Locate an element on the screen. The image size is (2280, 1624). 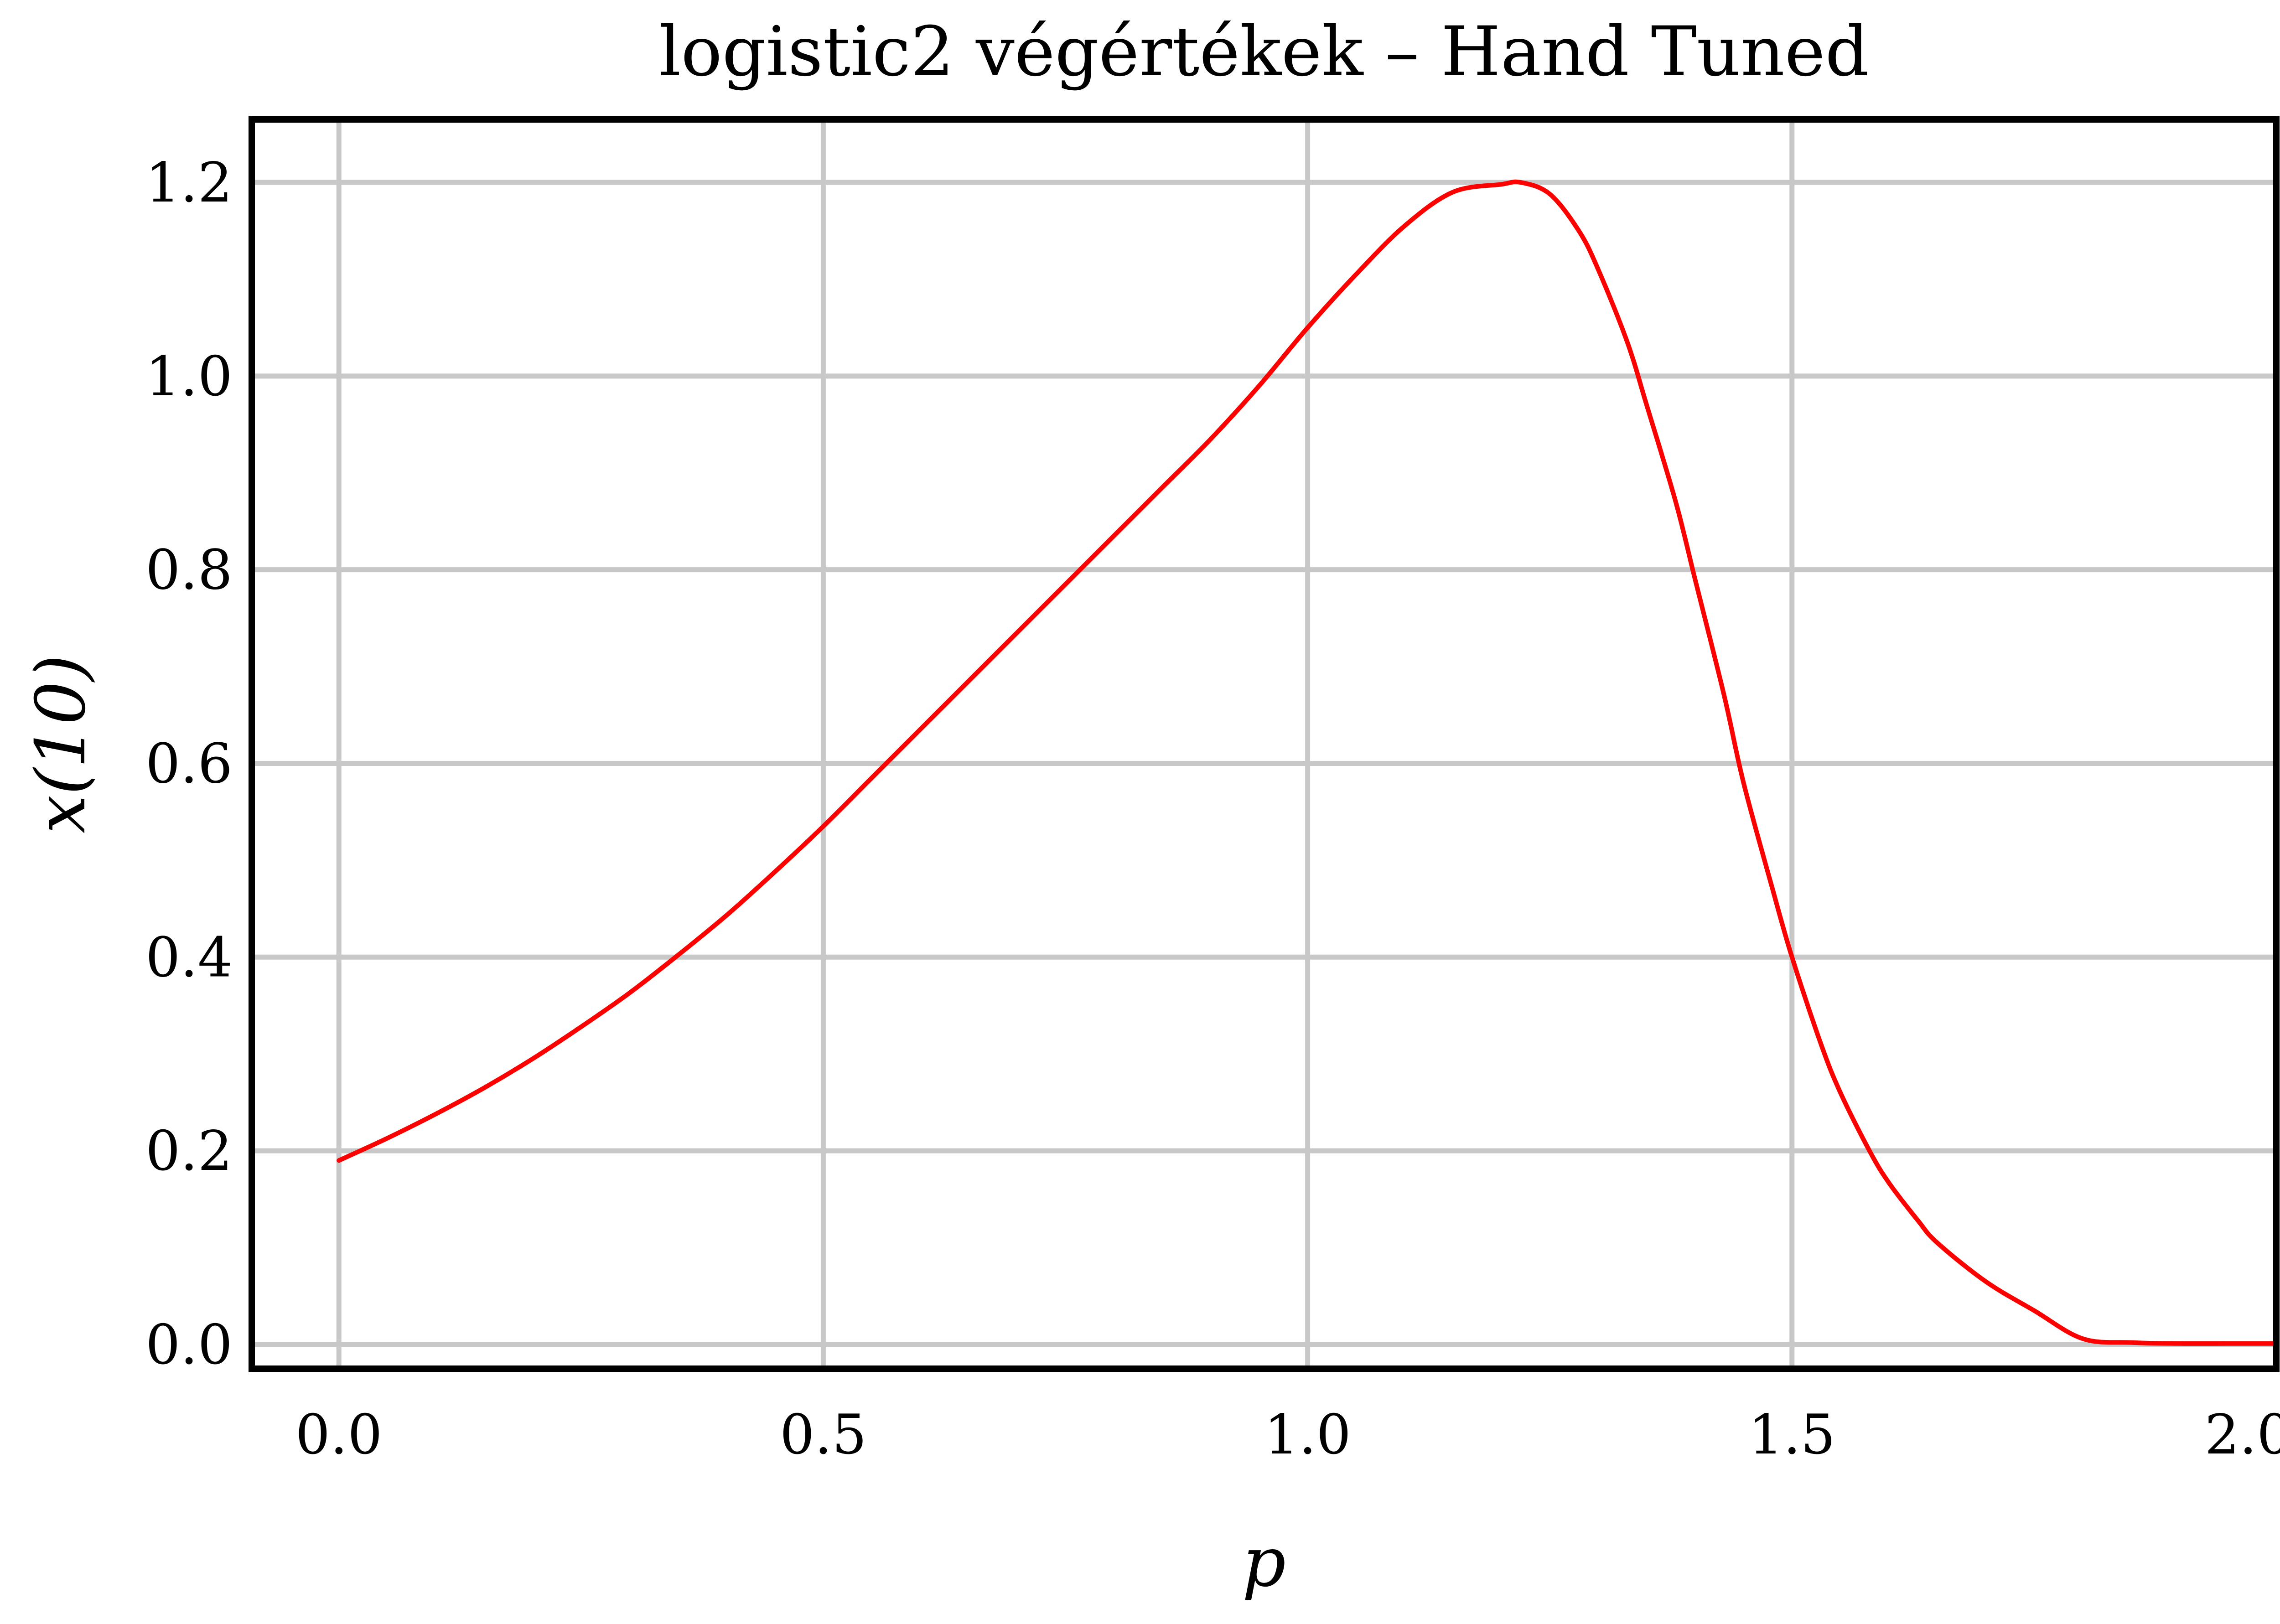
y-tick-label: 1.2 is located at coordinates (189, 183).